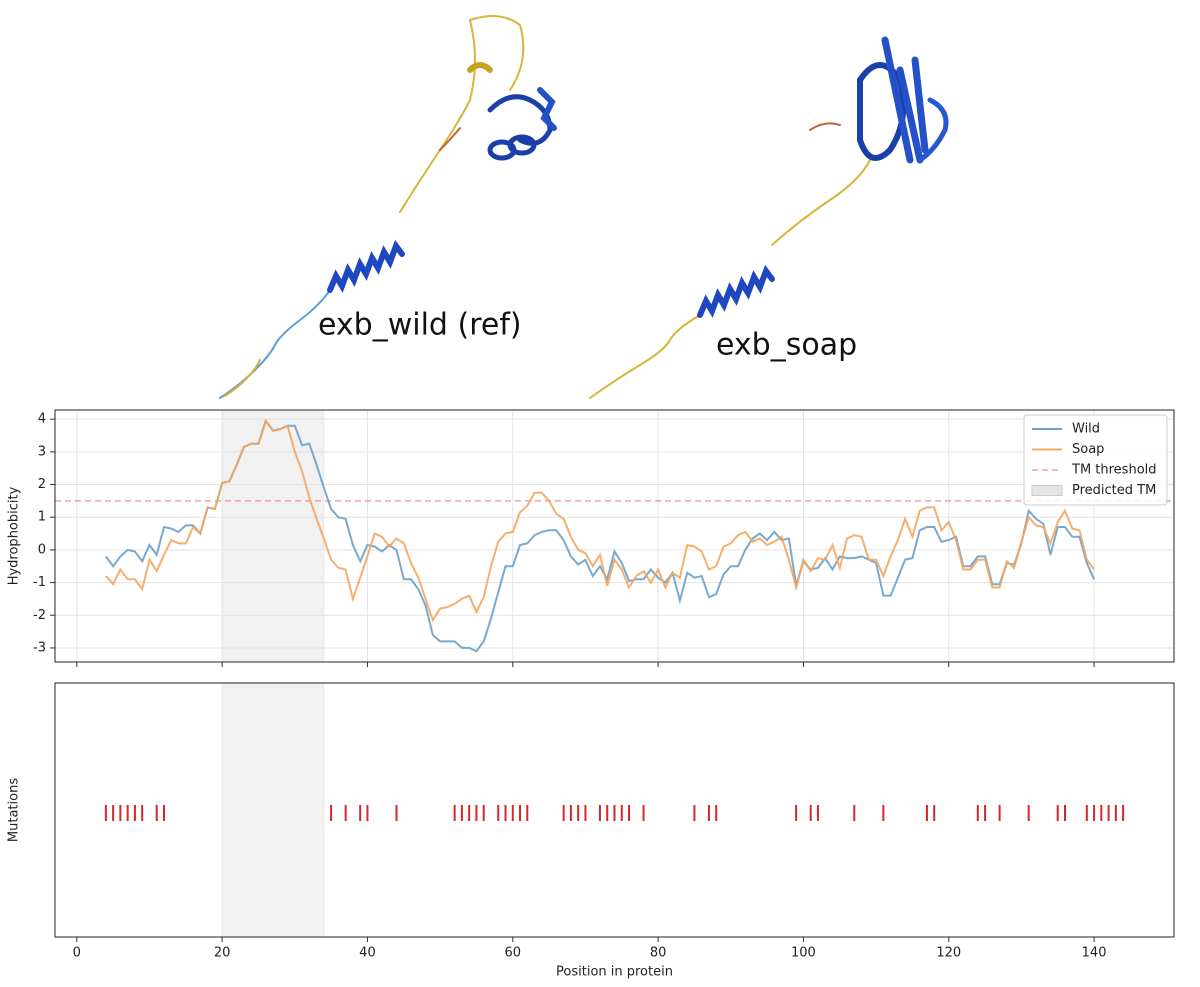 This screenshot has height=987, width=1200. I want to click on legend-label: Predicted TM, so click(1114, 490).